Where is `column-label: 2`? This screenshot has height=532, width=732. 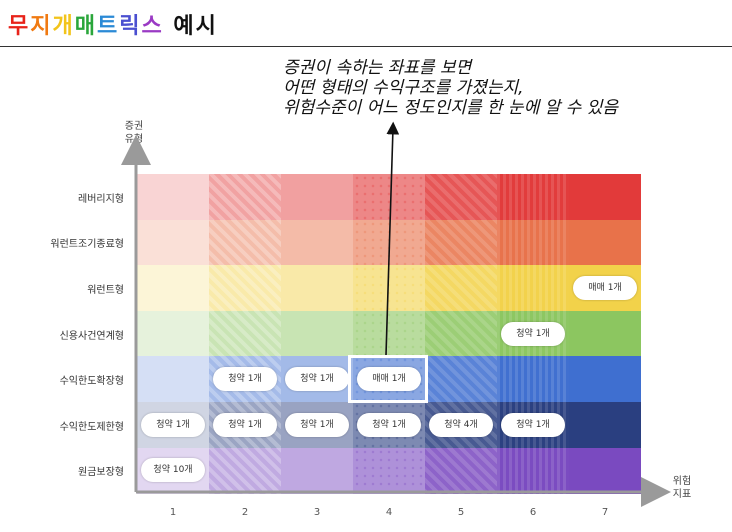 column-label: 2 is located at coordinates (245, 512).